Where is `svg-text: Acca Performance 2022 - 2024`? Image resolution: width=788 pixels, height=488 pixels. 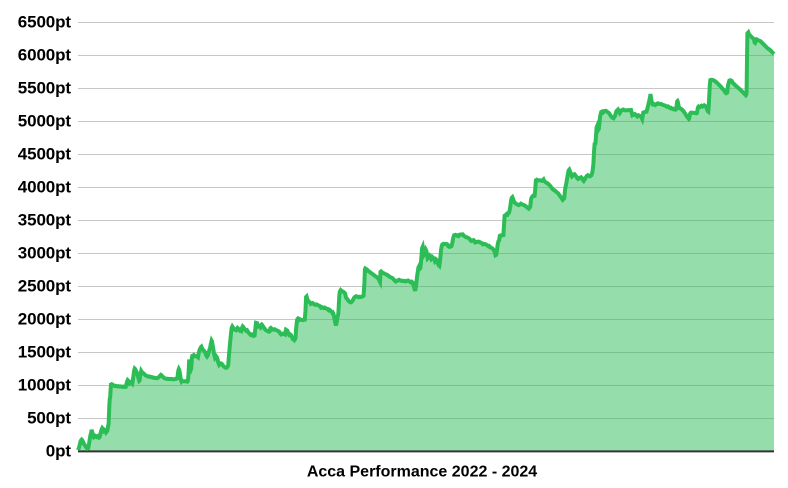 svg-text: Acca Performance 2022 - 2024 is located at coordinates (422, 472).